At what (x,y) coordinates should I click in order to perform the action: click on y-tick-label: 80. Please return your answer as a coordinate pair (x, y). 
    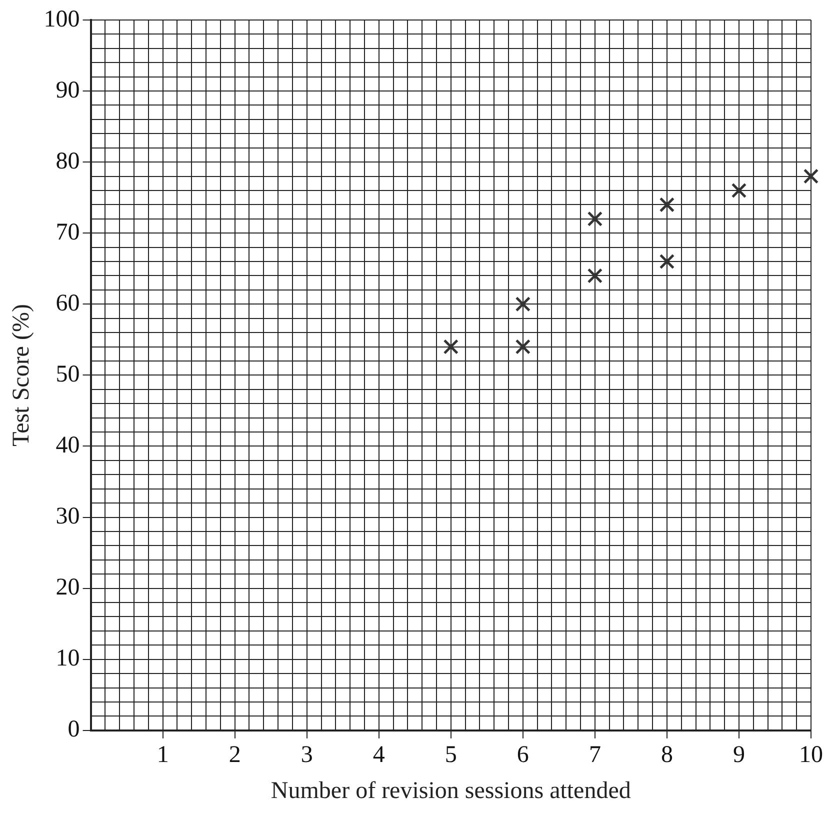
    Looking at the image, I should click on (68, 161).